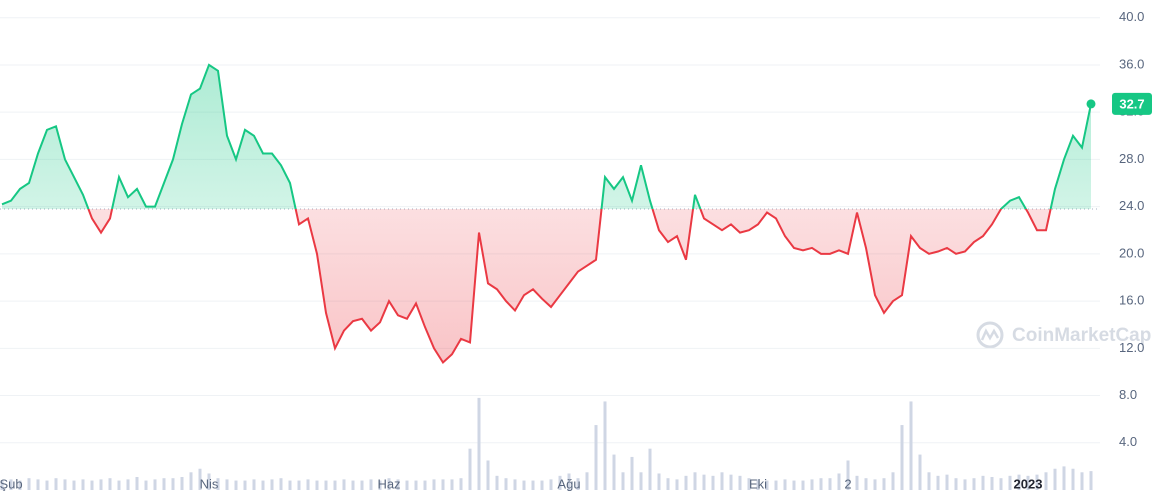  What do you see at coordinates (1131, 16) in the screenshot?
I see `y-tick-label: 40.0` at bounding box center [1131, 16].